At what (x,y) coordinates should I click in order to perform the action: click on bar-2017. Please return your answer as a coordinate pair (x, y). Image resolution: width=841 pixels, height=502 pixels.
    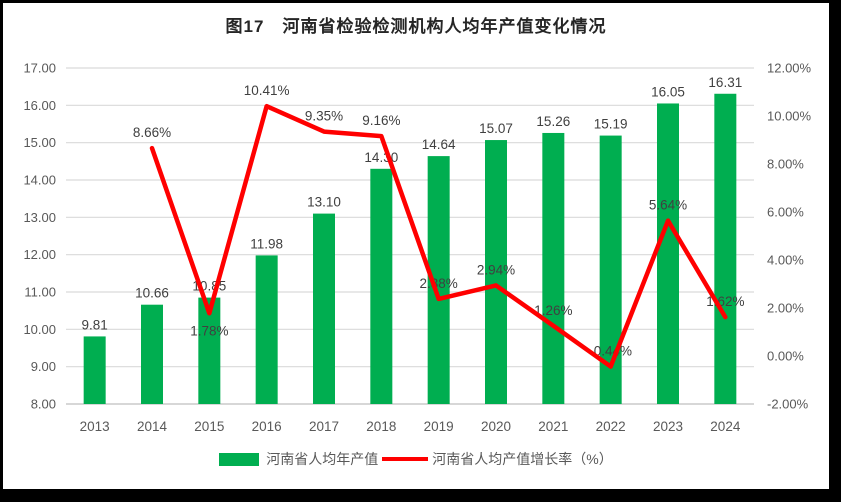
    Looking at the image, I should click on (324, 308).